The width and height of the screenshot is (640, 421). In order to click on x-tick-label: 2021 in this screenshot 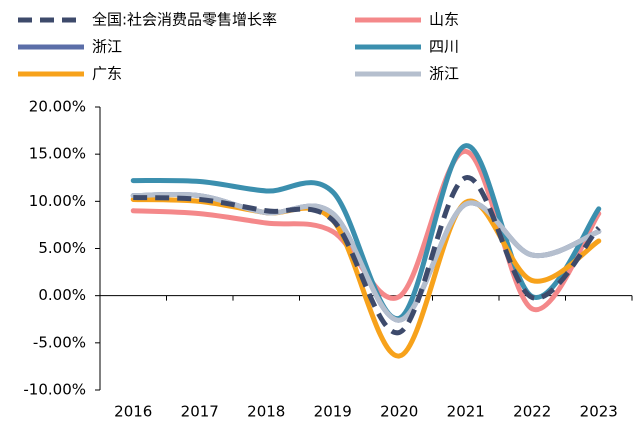, I will do `click(466, 412)`.